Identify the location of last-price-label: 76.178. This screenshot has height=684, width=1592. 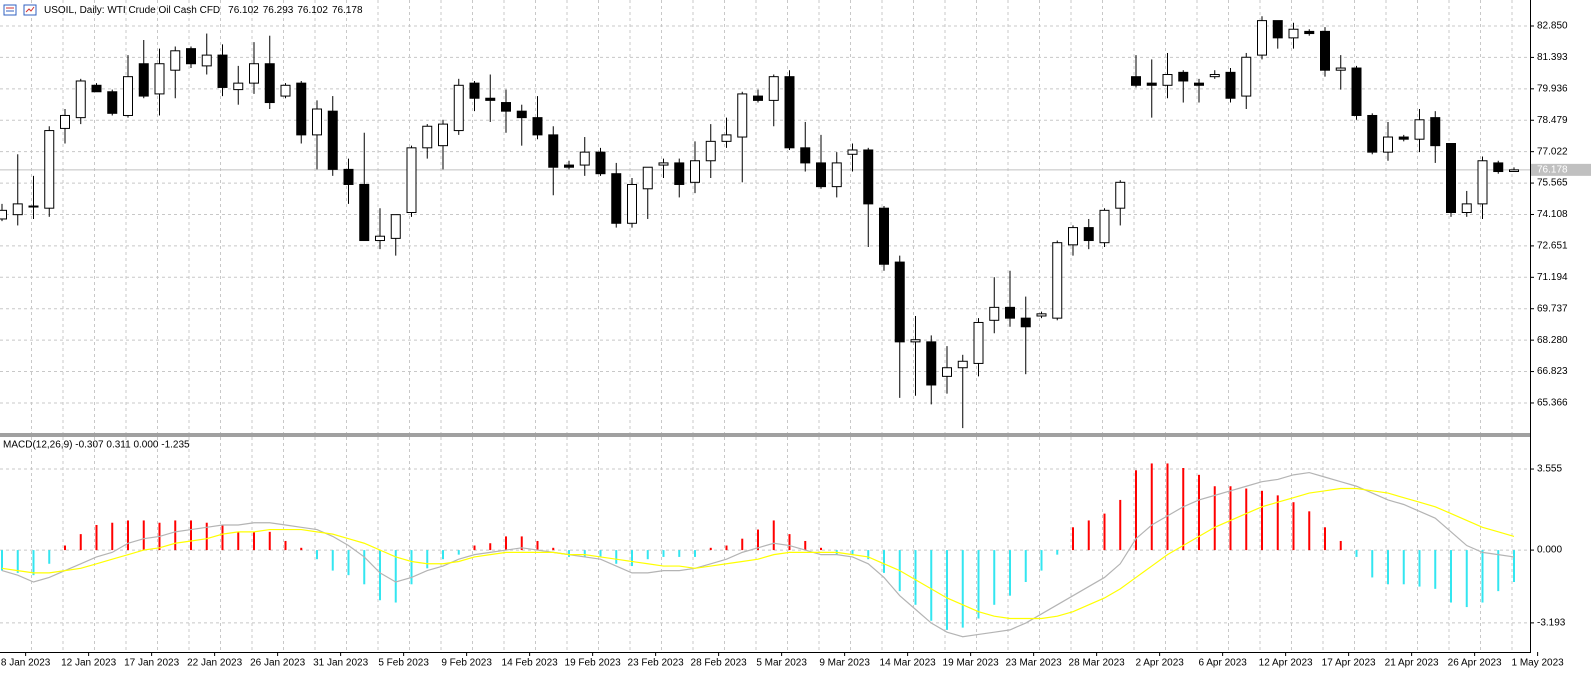
(1552, 169).